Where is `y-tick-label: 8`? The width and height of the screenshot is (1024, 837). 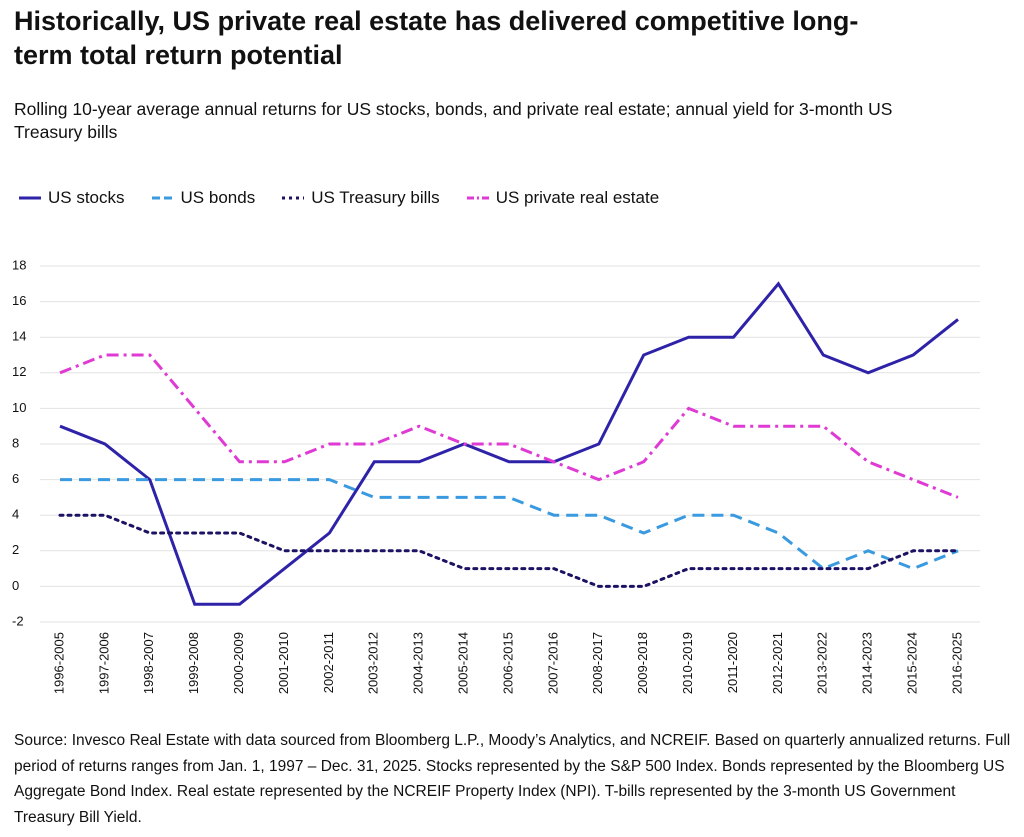 y-tick-label: 8 is located at coordinates (15, 442).